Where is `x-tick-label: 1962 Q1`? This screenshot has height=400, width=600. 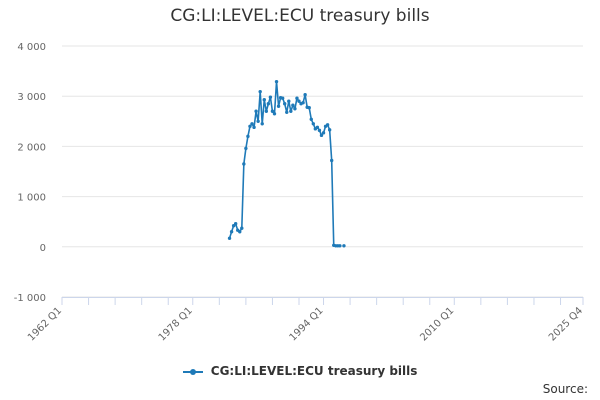 x-tick-label: 1962 Q1 is located at coordinates (45, 324).